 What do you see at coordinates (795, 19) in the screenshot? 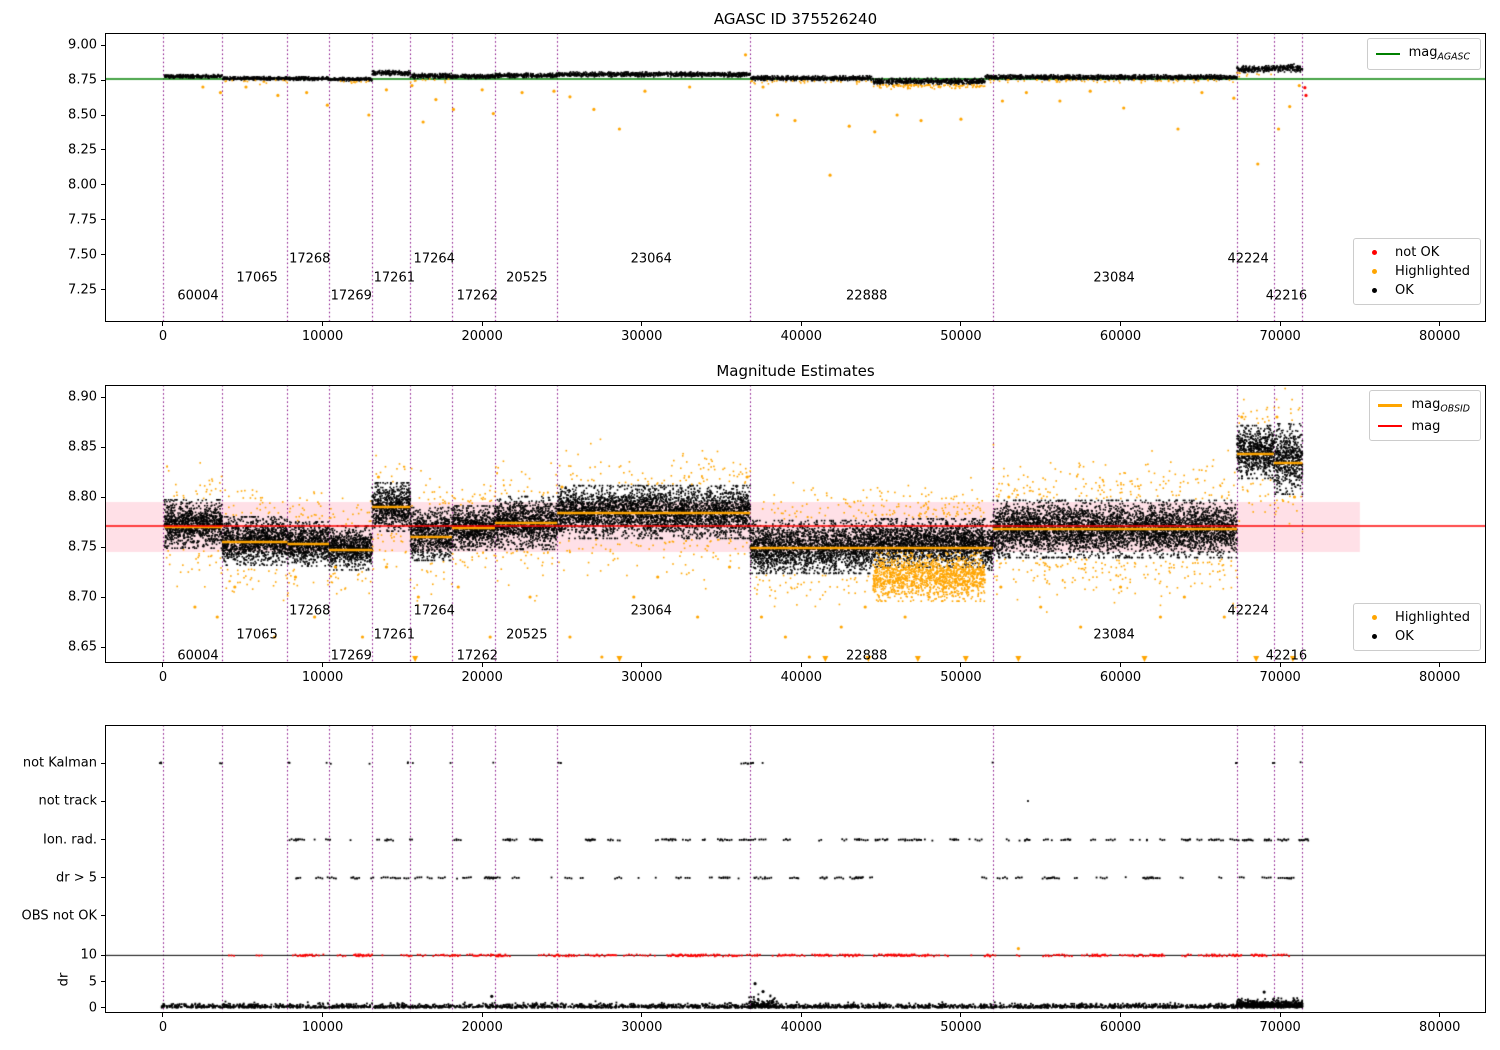
I see `chart-title-agasc-id: AGASC ID 375526240` at bounding box center [795, 19].